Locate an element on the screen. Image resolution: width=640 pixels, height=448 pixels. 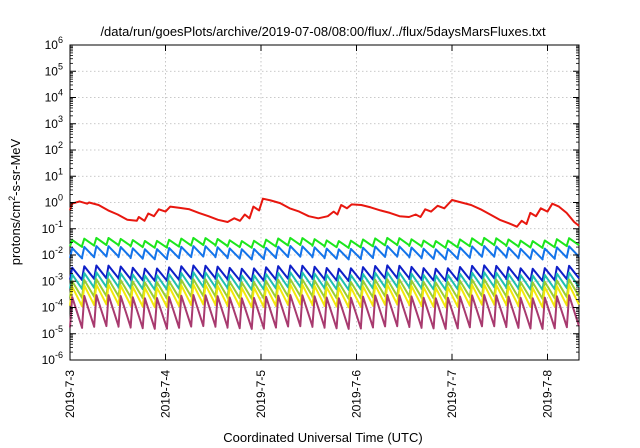
y-tick-exp: -4 is located at coordinates (59, 303).